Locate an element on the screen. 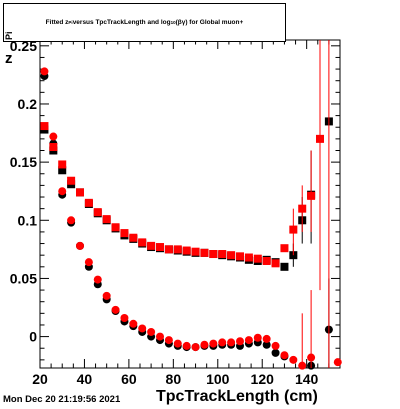 The image size is (400, 409). title-part-2: versus TpcTrackLength and log is located at coordinates (121, 22).